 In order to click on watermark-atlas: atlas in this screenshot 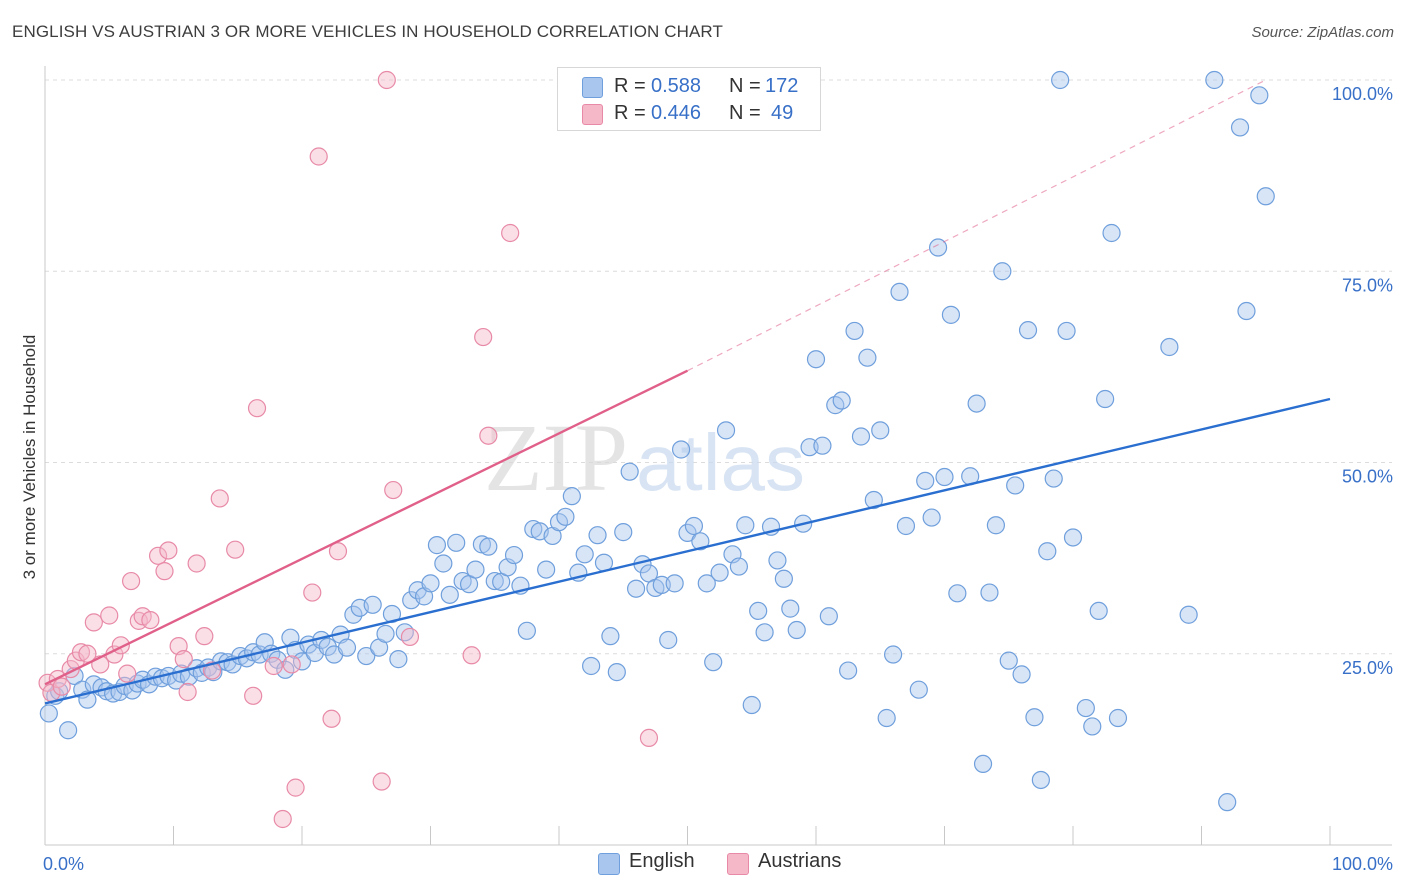, I will do `click(720, 462)`.